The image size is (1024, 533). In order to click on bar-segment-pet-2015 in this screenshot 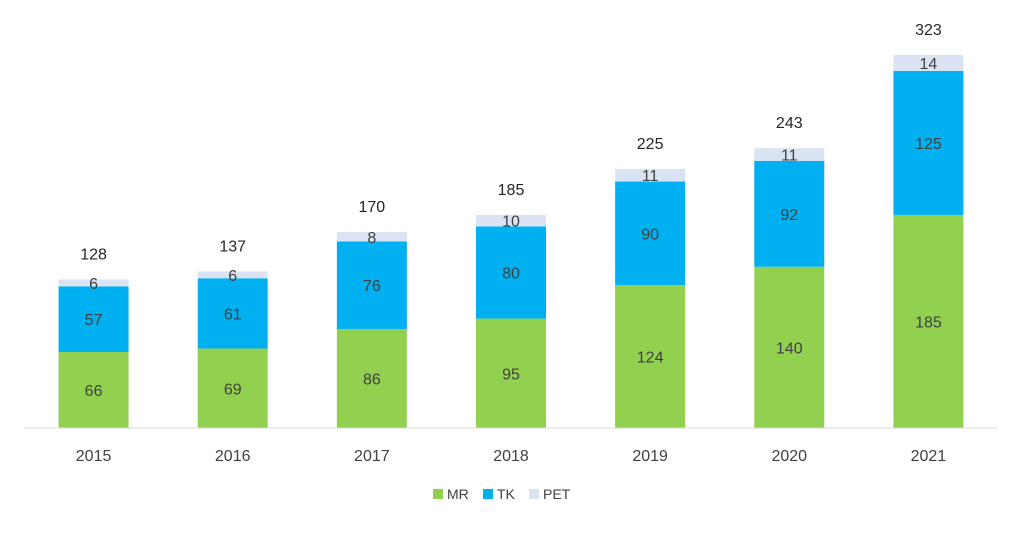, I will do `click(93, 283)`.